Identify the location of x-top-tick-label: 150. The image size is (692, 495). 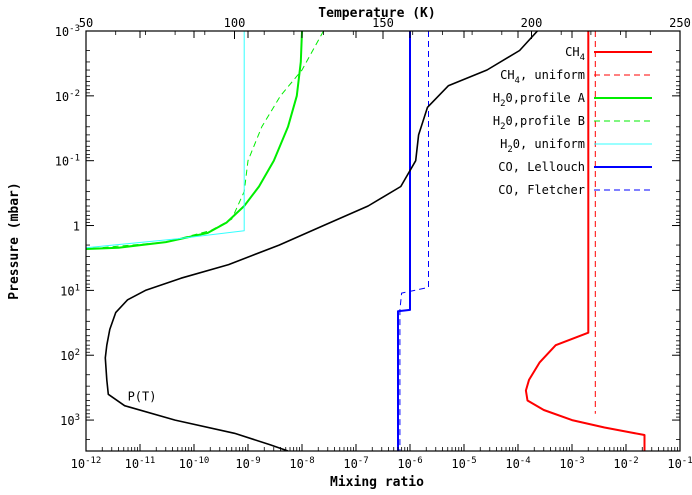
(383, 23).